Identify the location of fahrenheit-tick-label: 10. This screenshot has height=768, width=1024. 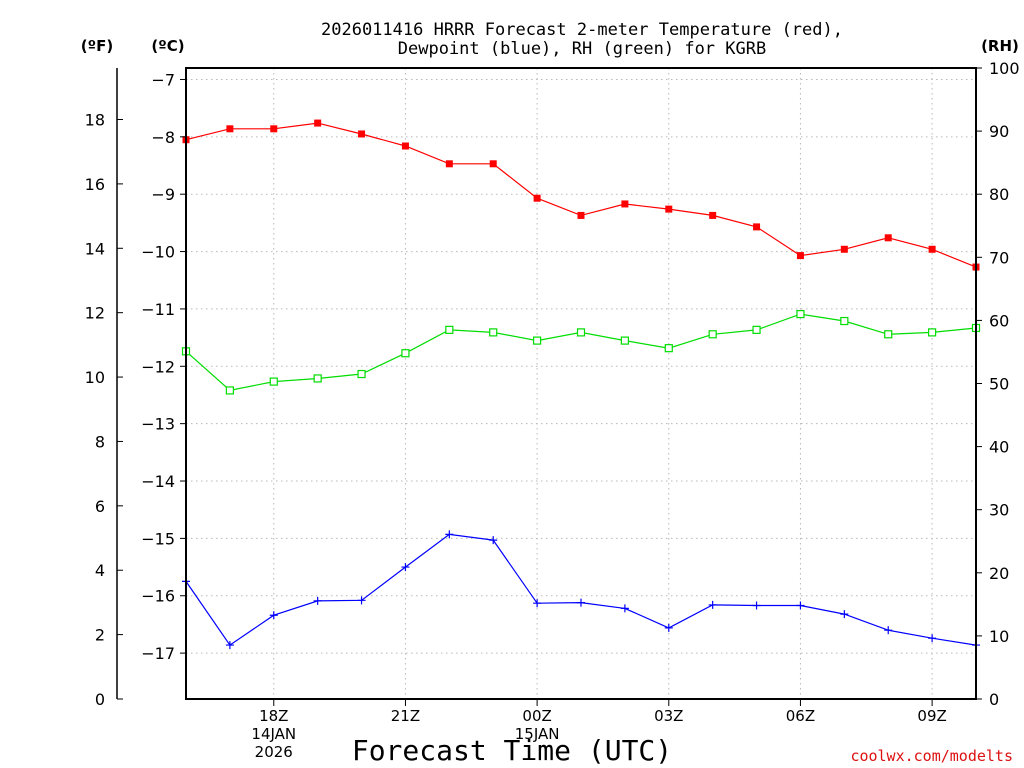
(95, 377).